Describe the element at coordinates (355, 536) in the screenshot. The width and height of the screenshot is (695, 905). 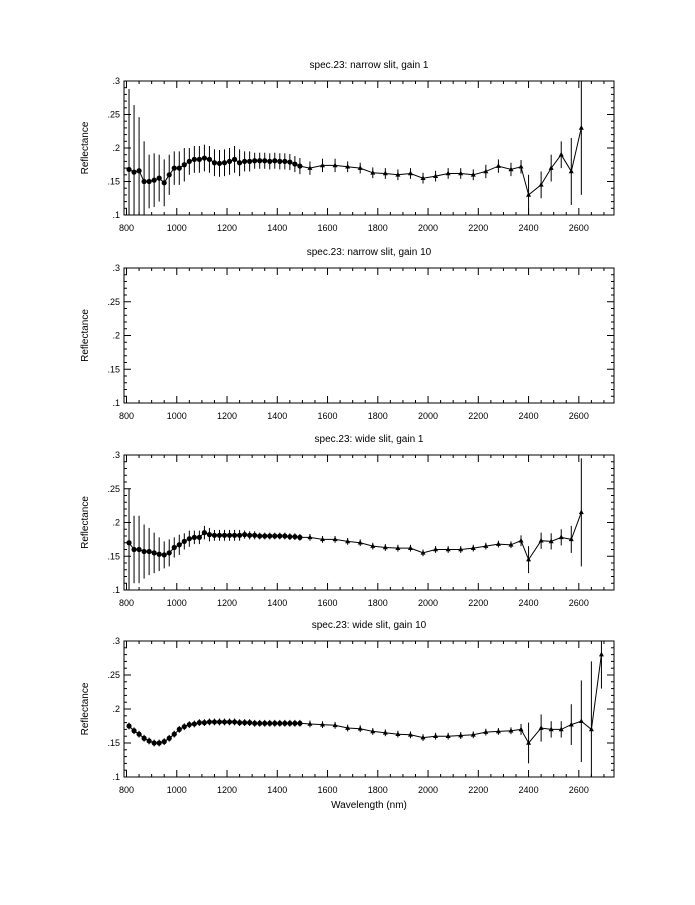
I see `series-line` at that location.